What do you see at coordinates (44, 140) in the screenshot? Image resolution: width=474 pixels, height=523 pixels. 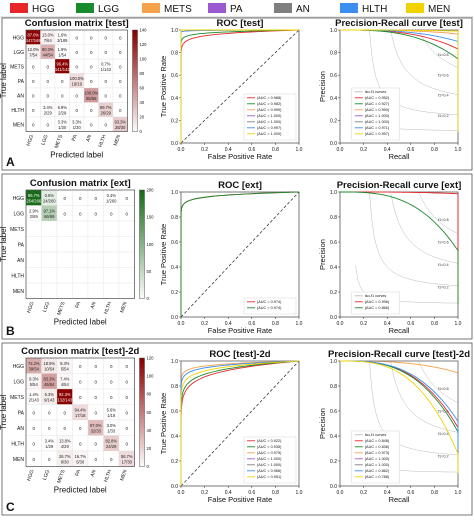 I see `cm-col-label: LGG` at bounding box center [44, 140].